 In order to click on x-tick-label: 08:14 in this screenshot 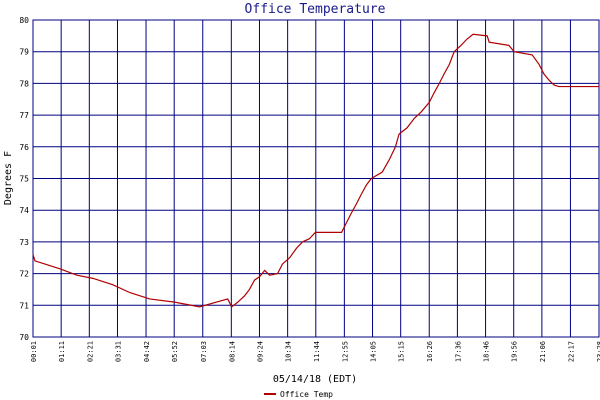, I will do `click(232, 351)`.